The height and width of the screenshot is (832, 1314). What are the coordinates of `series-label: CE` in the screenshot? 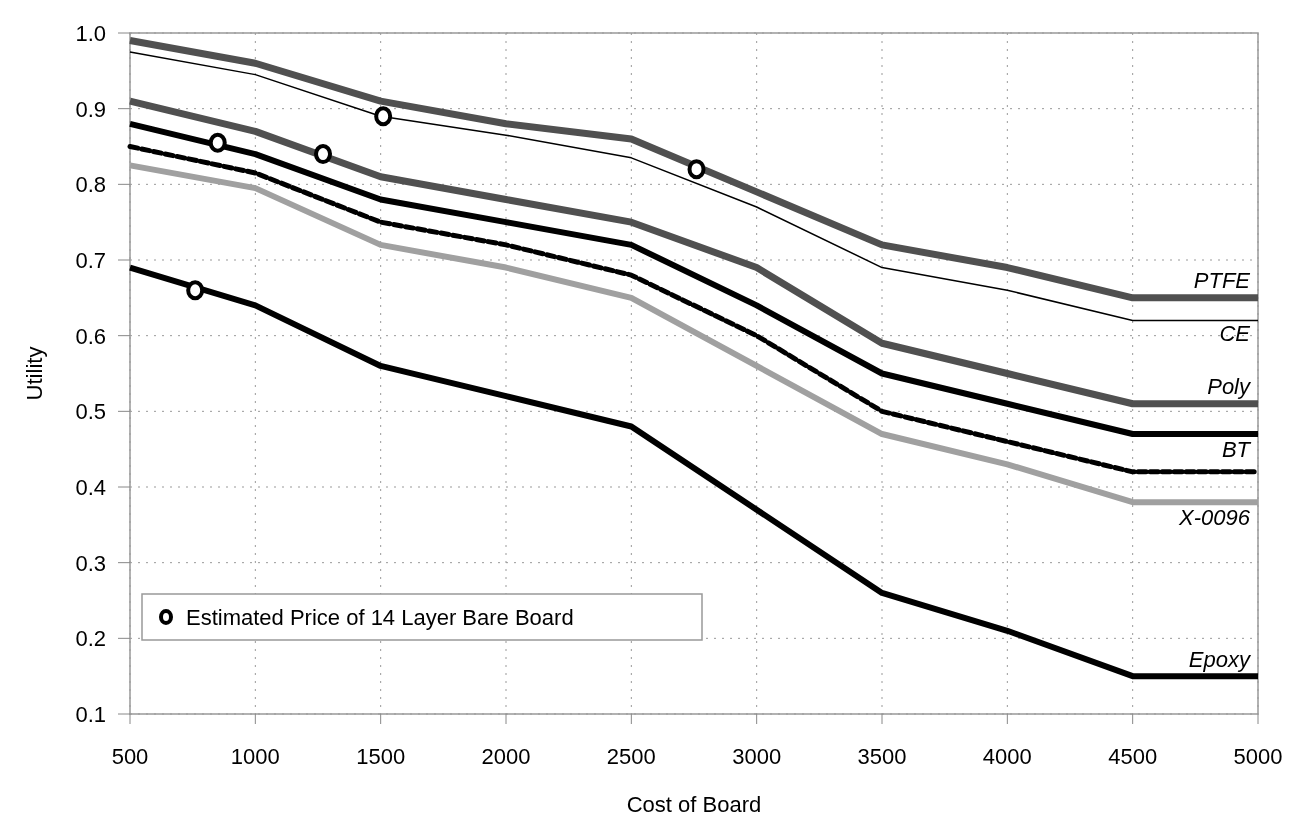 It's located at (1235, 334).